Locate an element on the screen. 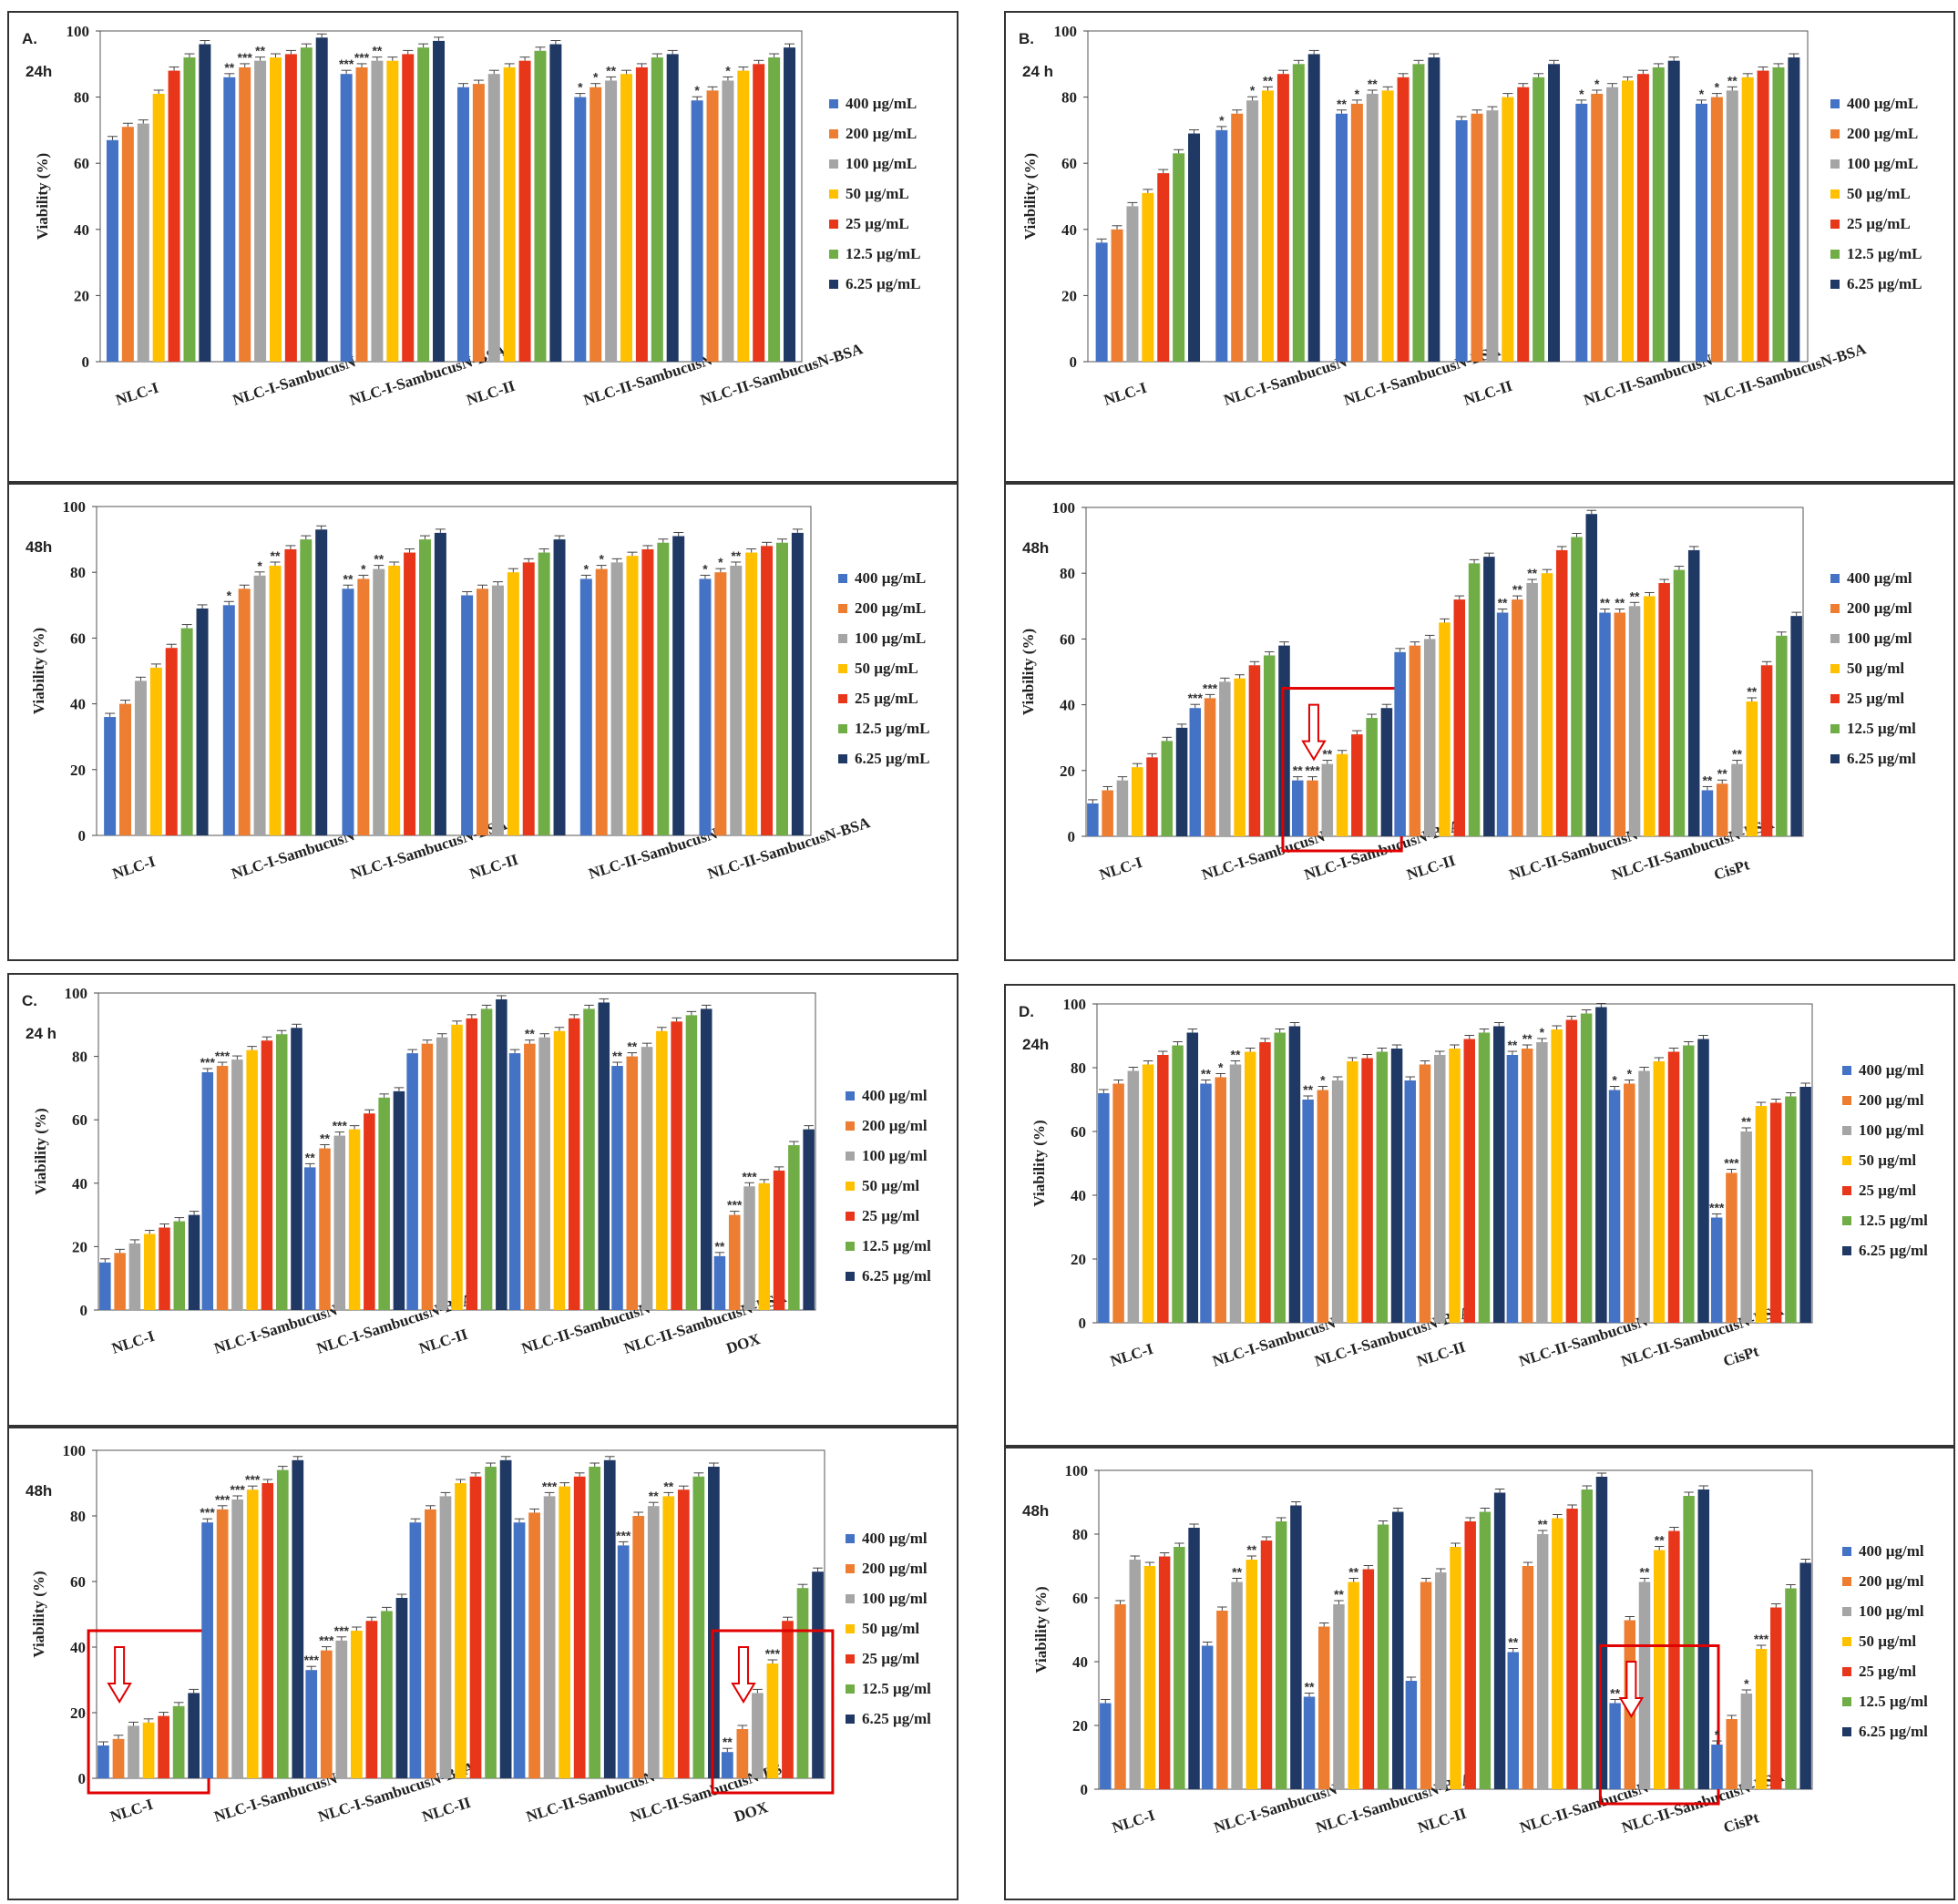  legend-label: 25 µg/mL is located at coordinates (877, 224).